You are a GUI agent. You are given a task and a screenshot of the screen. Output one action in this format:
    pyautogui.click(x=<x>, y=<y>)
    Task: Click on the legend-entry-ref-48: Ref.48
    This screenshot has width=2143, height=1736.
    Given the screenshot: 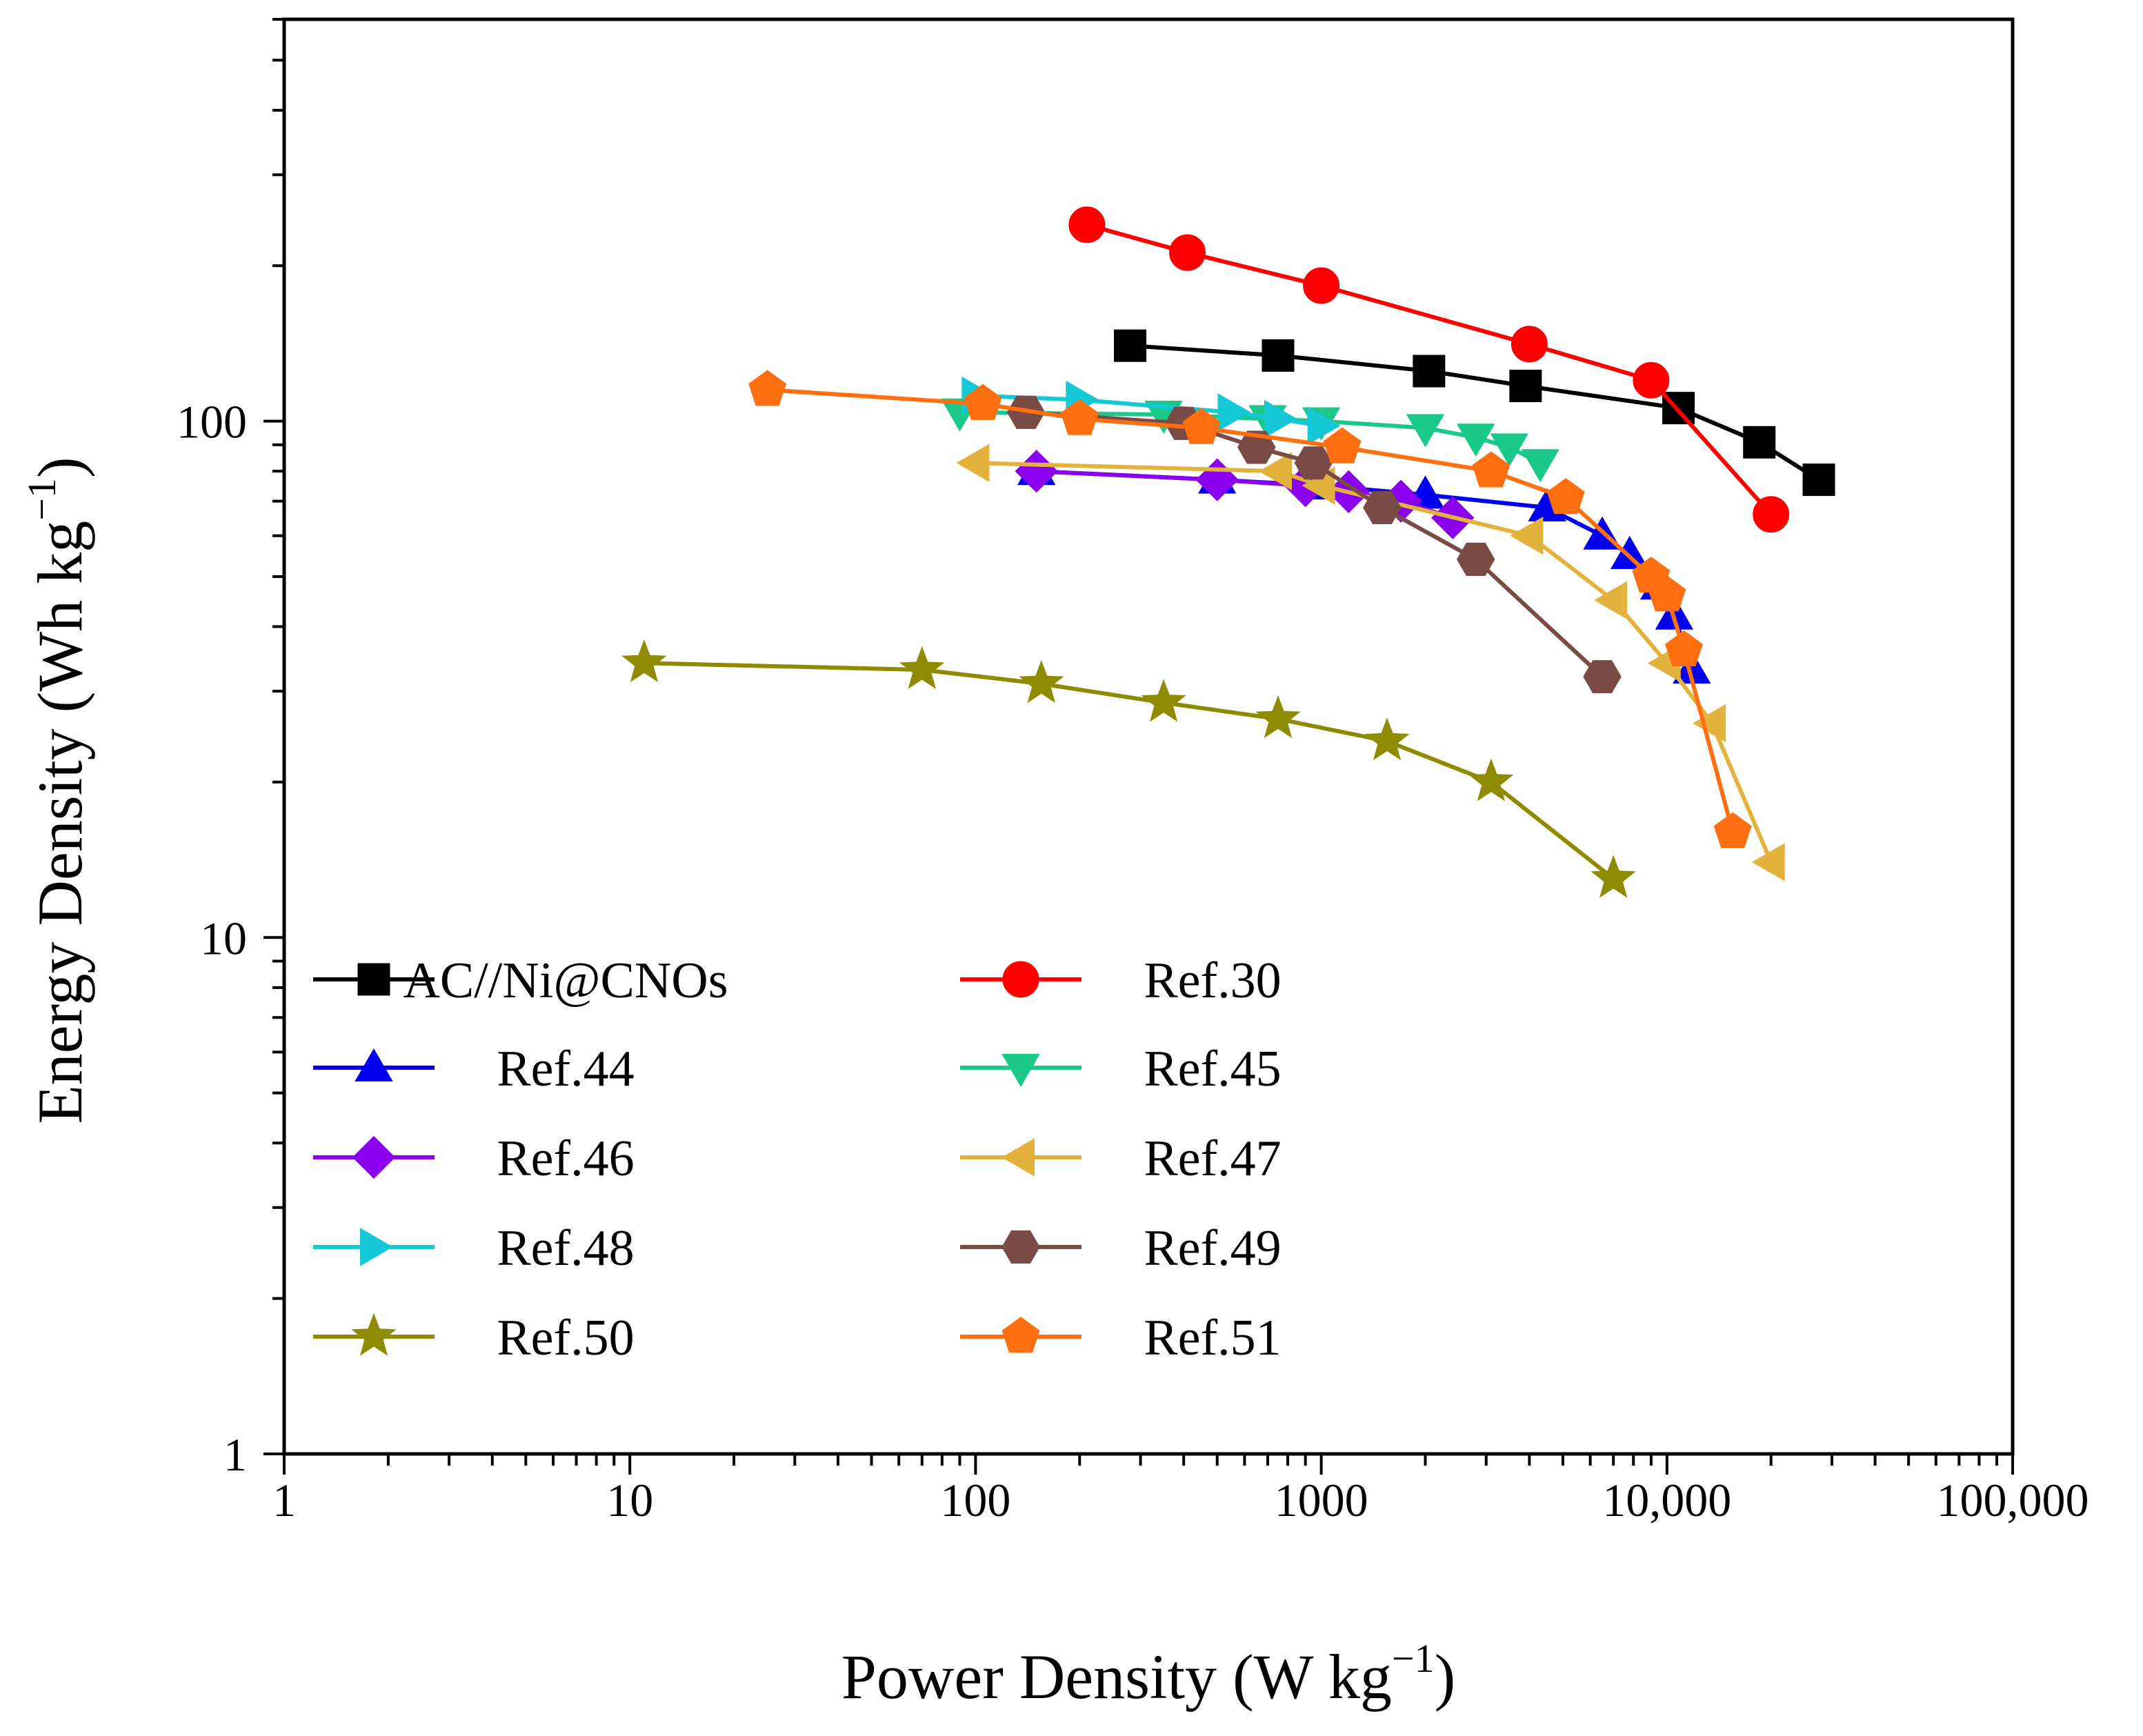 What is the action you would take?
    pyautogui.click(x=474, y=1249)
    